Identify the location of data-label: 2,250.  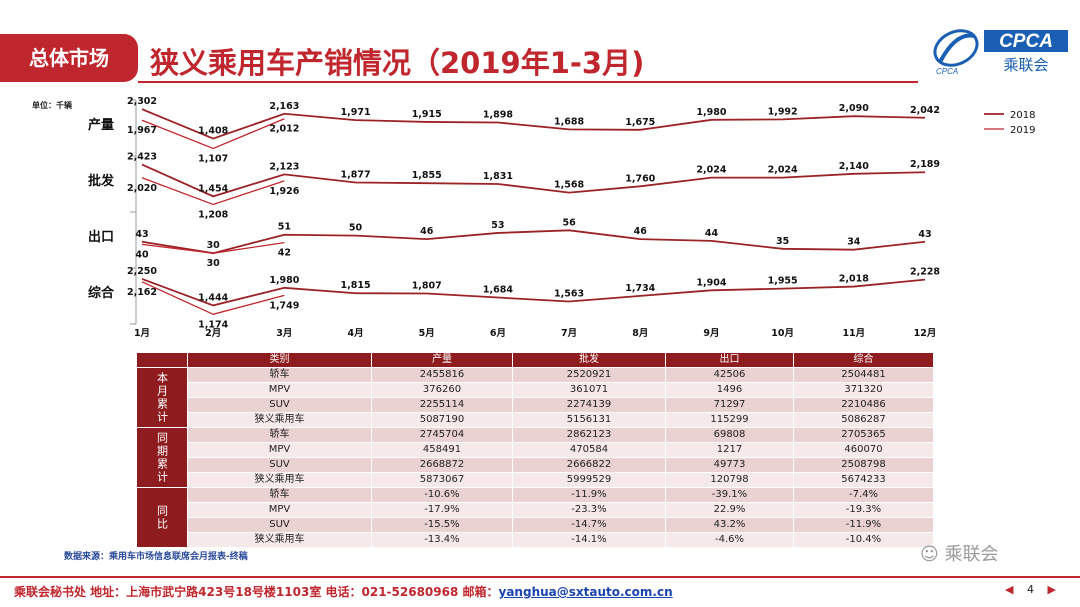
(142, 271).